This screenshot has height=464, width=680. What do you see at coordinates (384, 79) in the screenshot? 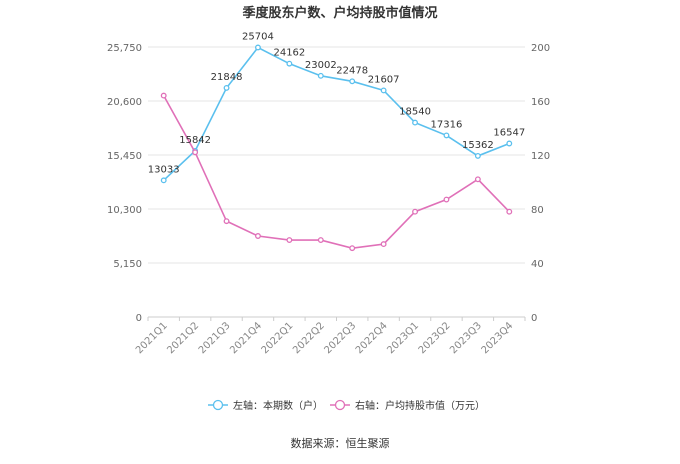
I see `data-label: 21607` at bounding box center [384, 79].